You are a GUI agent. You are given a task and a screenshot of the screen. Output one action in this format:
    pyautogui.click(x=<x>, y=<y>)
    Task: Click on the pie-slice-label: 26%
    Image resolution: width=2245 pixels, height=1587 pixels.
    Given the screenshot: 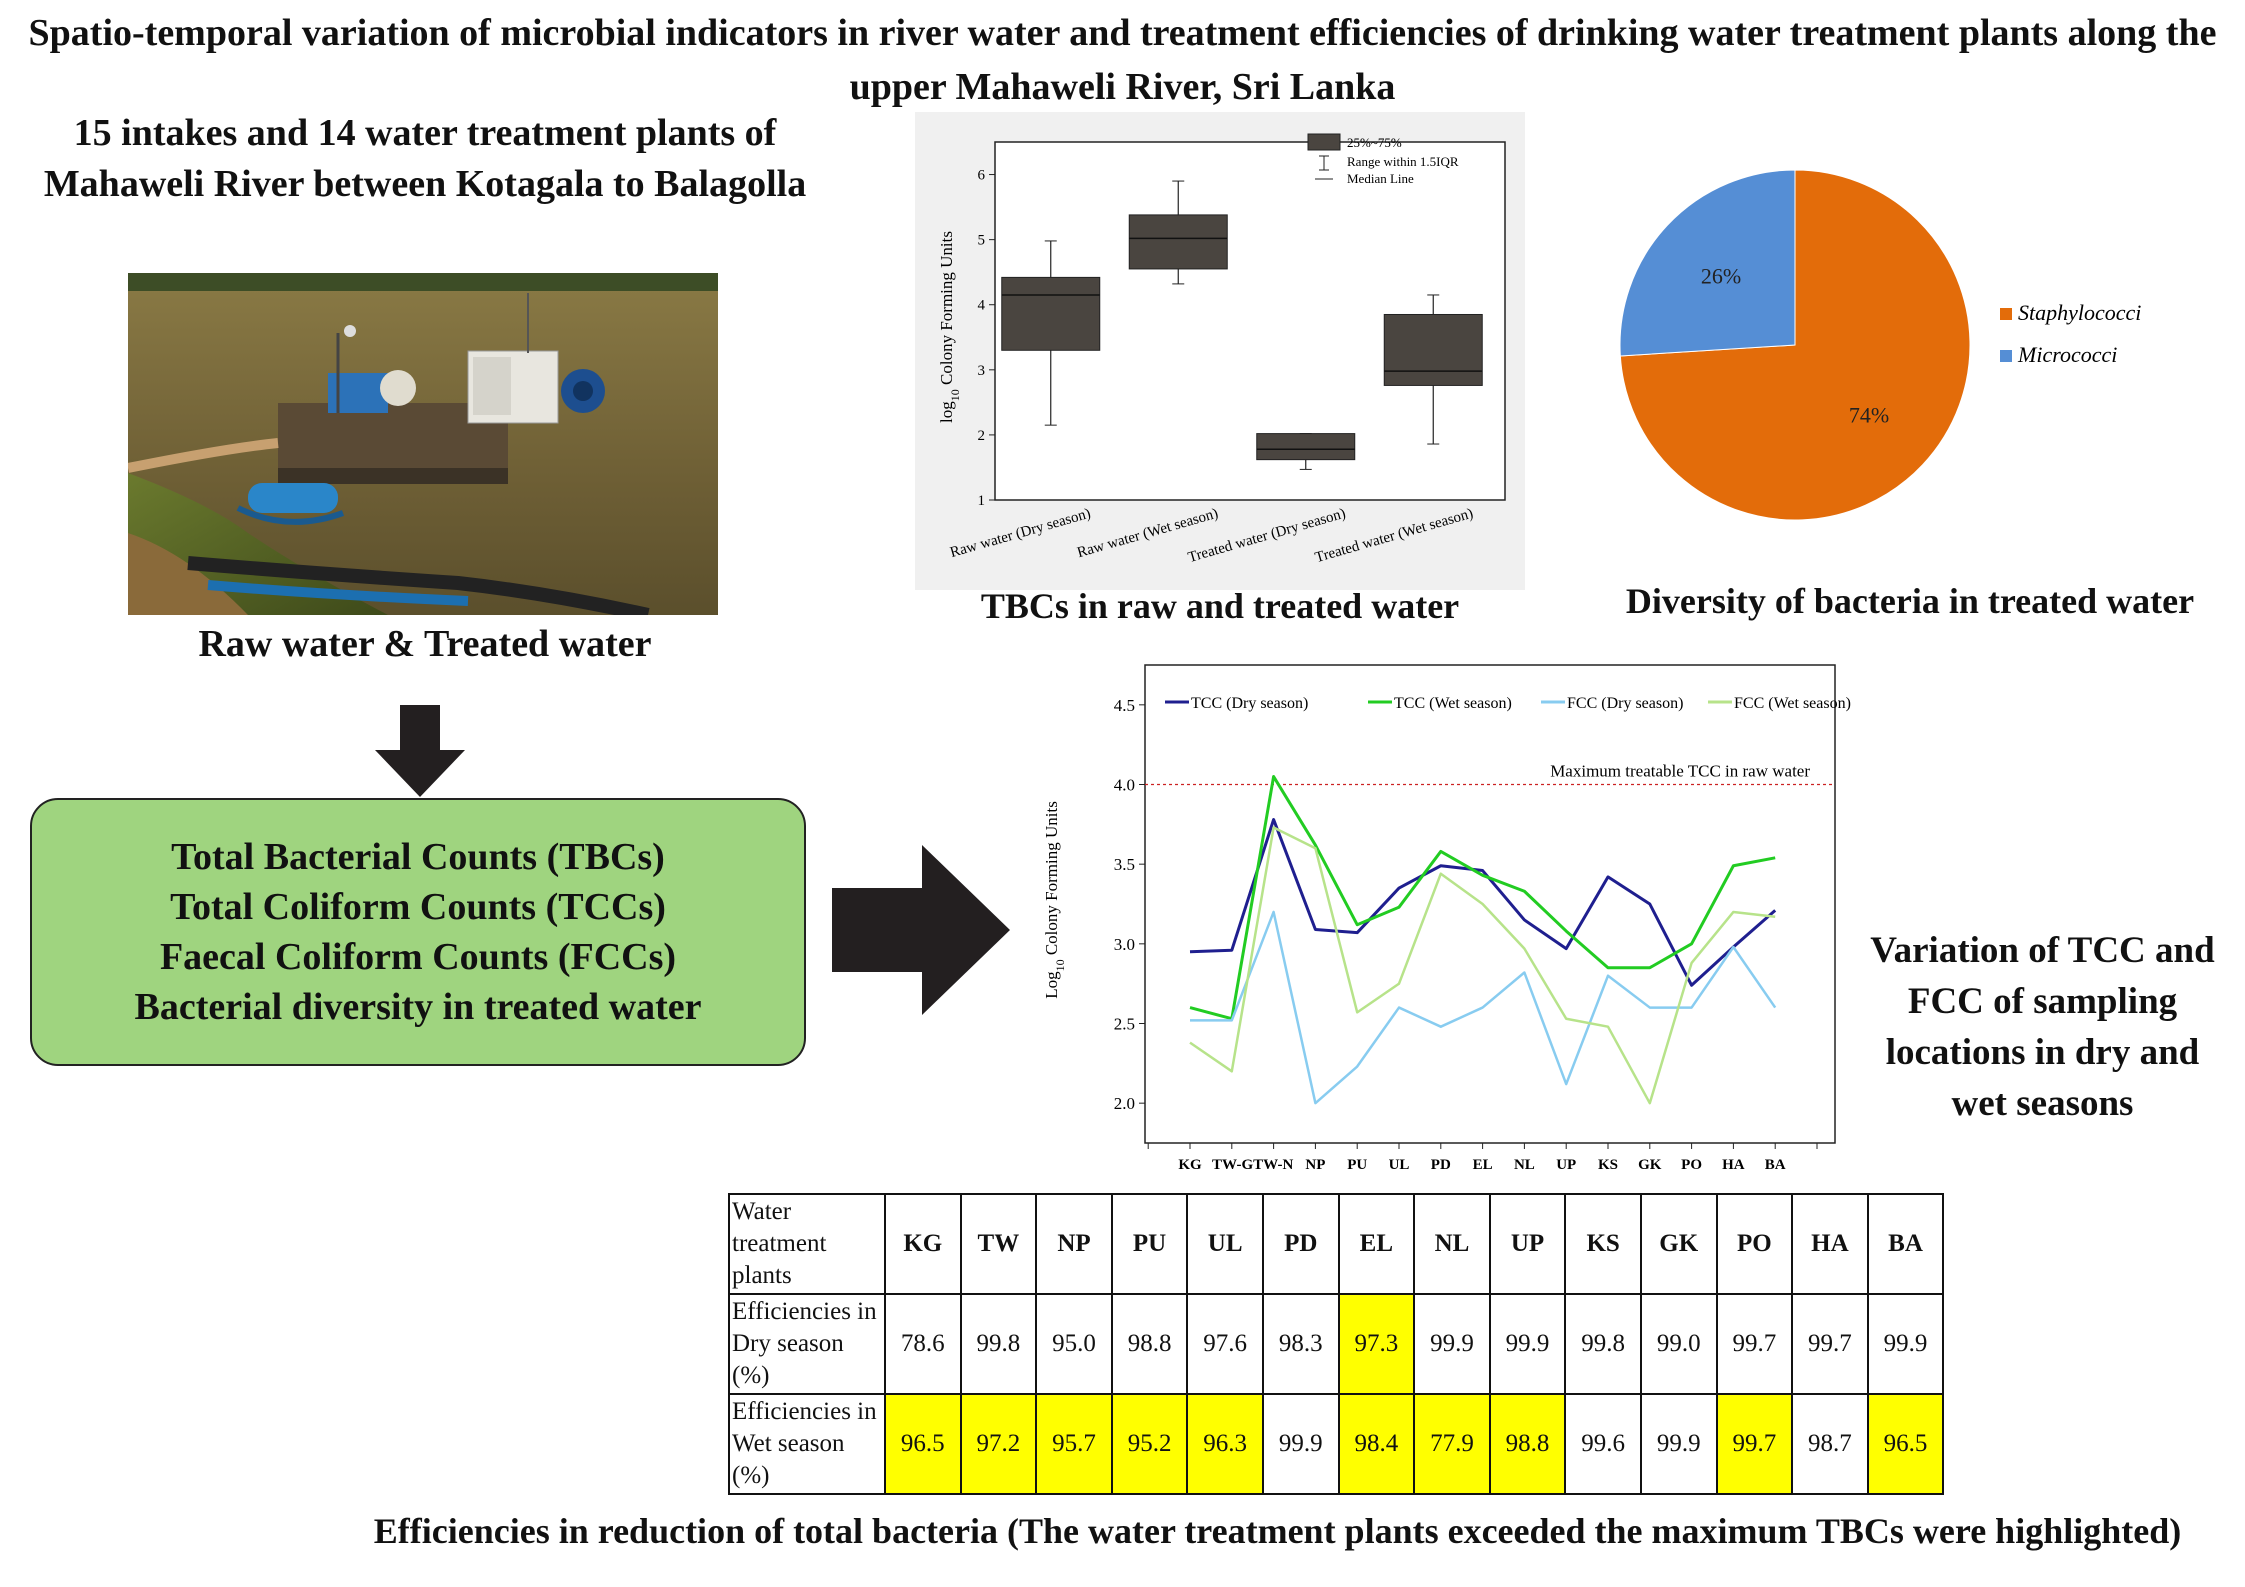 What is the action you would take?
    pyautogui.click(x=1721, y=276)
    